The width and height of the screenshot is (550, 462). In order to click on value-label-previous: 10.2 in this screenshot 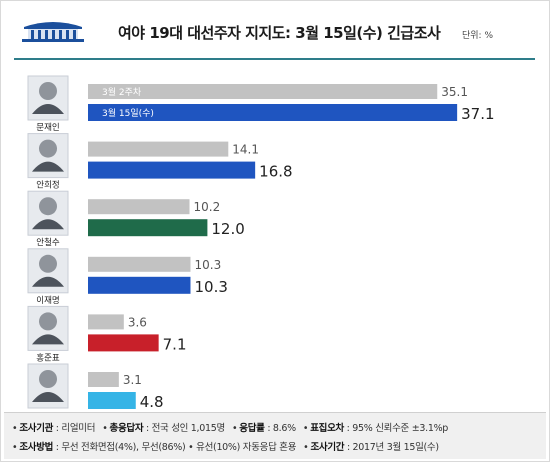, I will do `click(206, 207)`.